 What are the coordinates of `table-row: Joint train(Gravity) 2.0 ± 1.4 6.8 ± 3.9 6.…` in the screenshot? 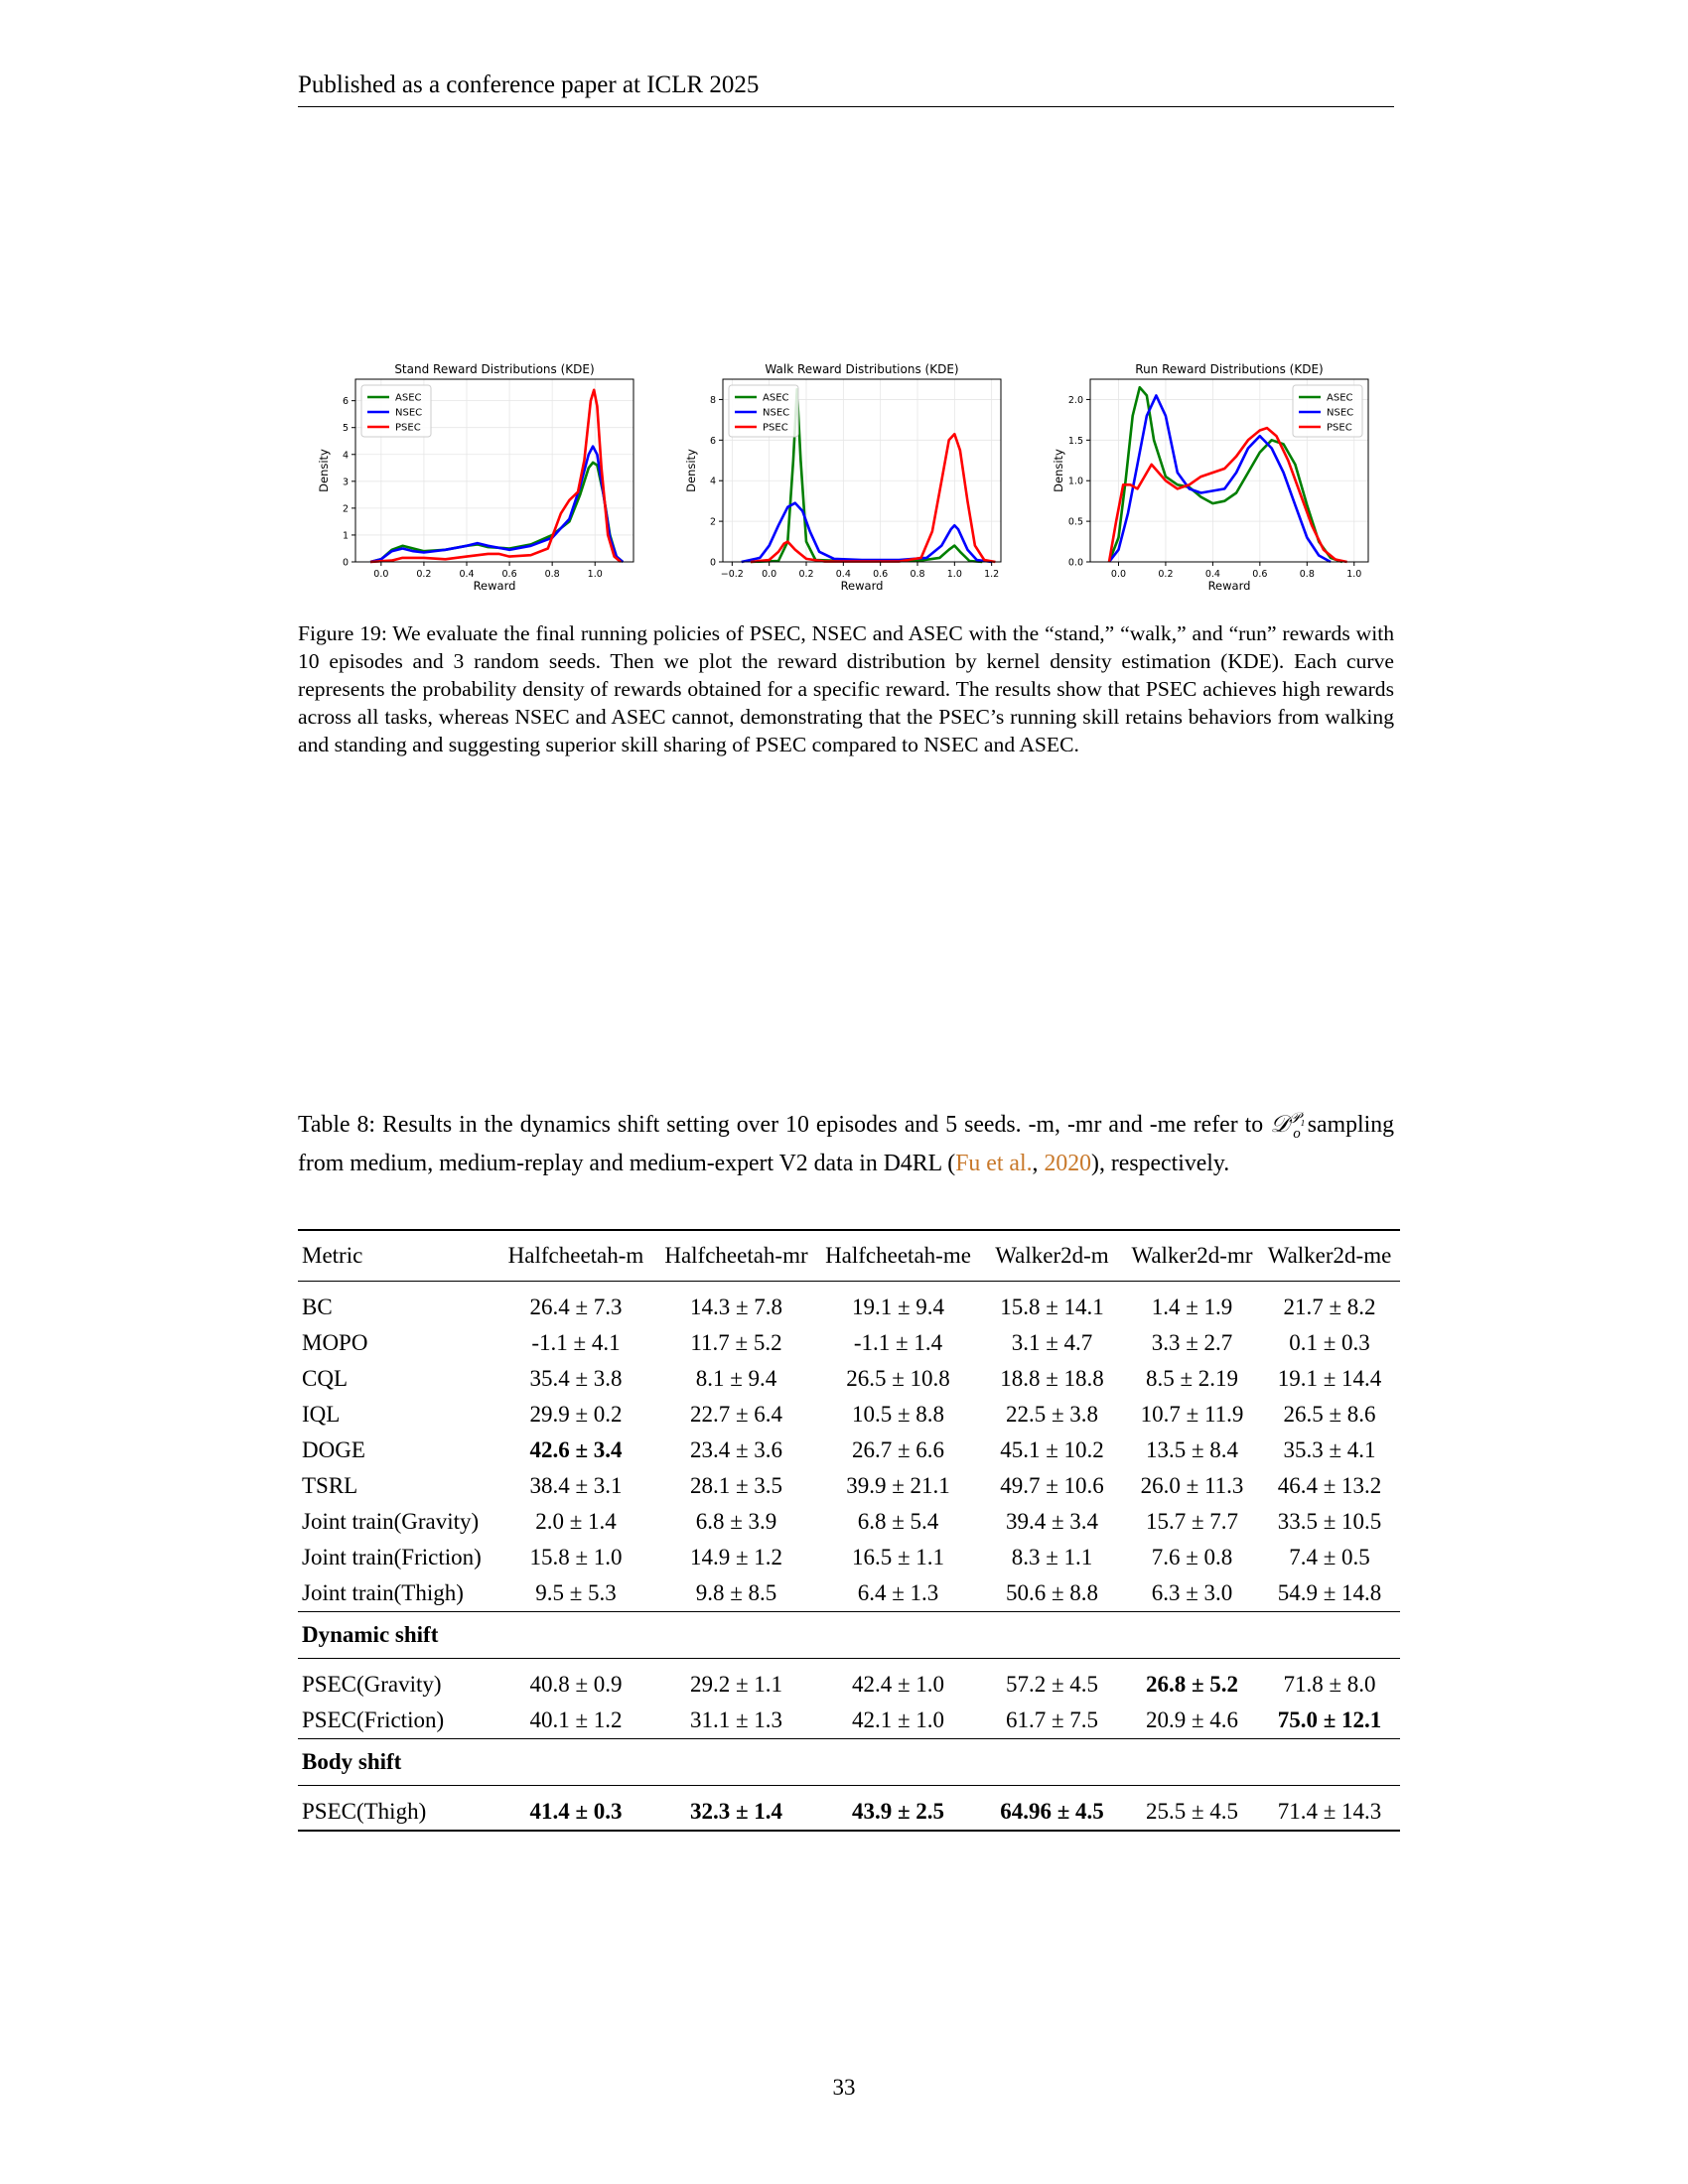 It's located at (849, 1522).